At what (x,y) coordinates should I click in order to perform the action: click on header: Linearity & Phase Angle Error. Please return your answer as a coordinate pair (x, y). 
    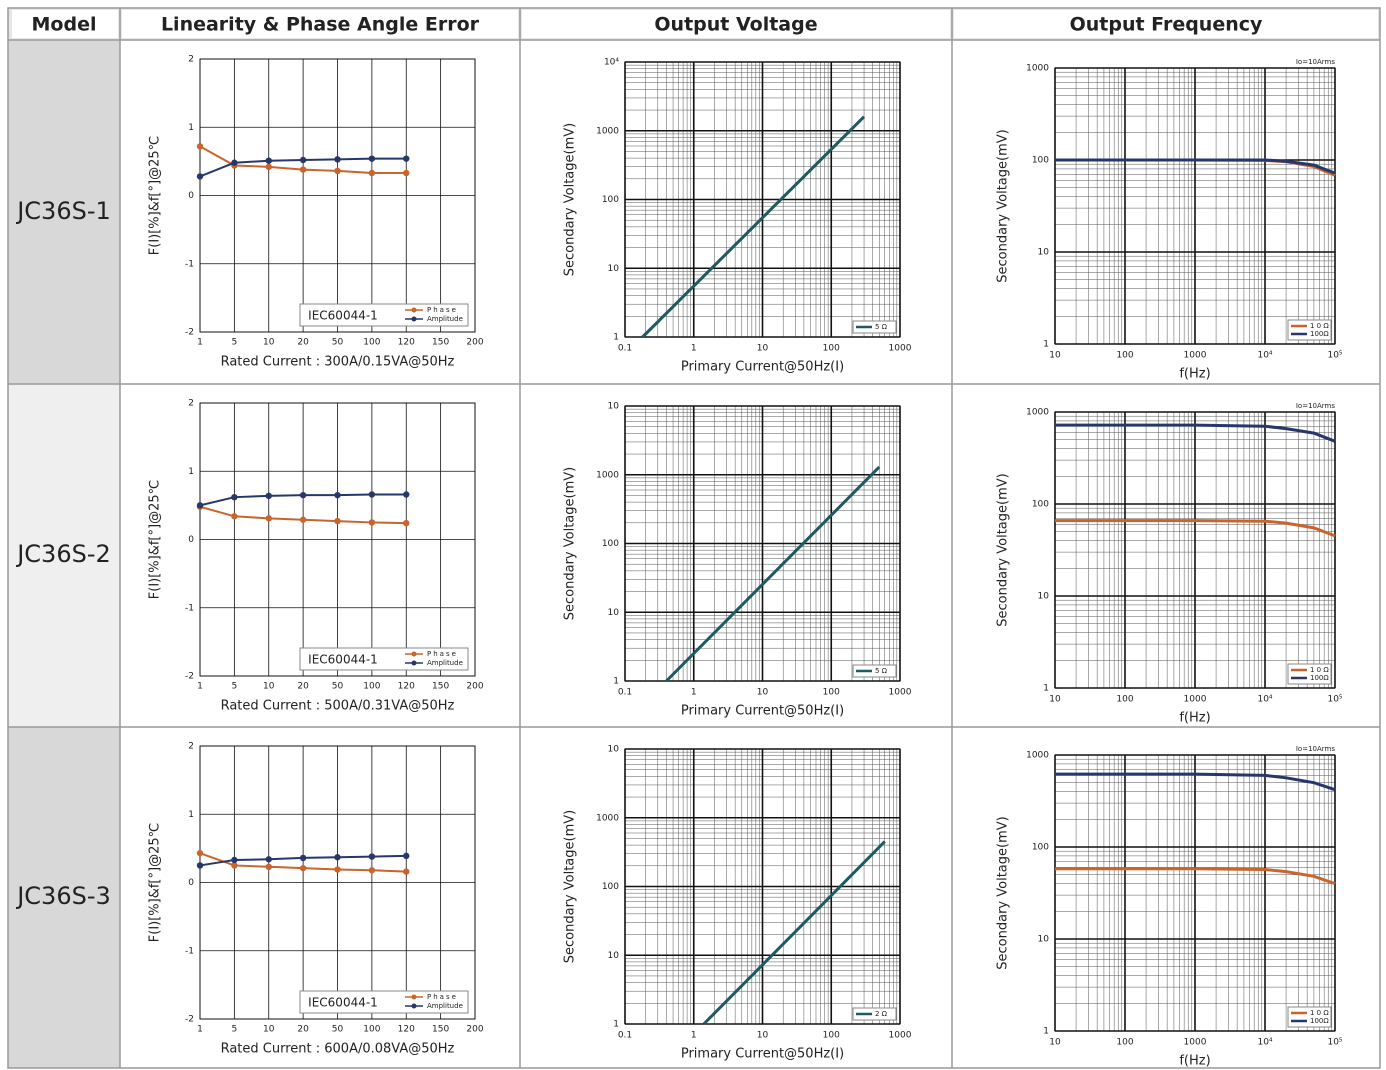
    Looking at the image, I should click on (320, 25).